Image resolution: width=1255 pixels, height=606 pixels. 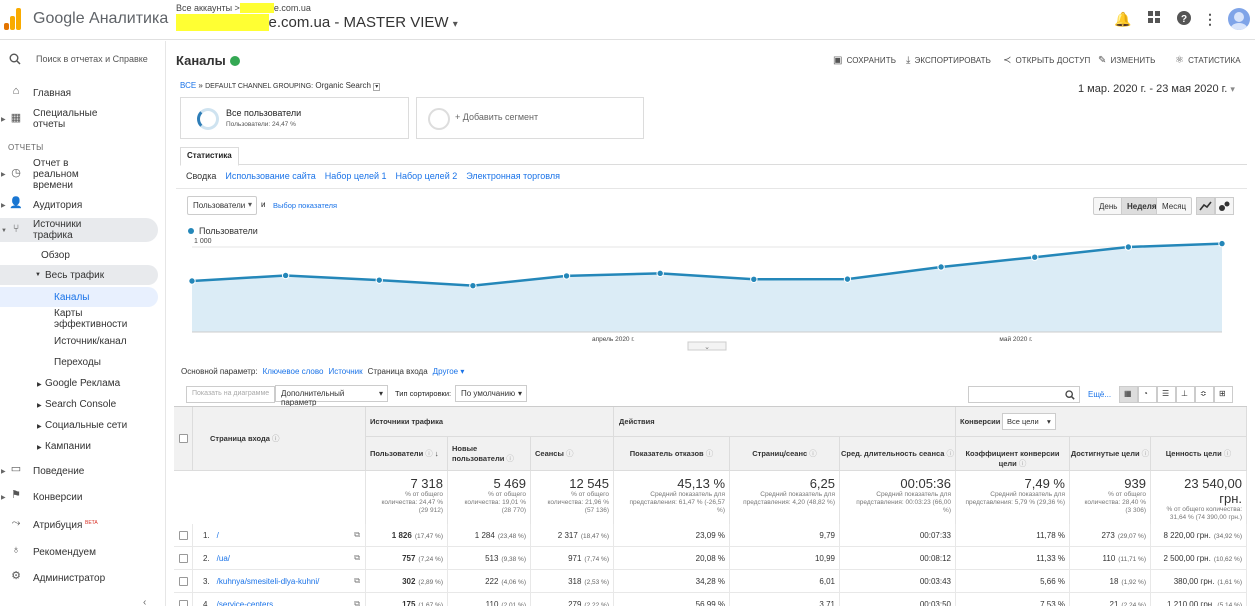 I want to click on col-sessions: Сеансы ⓘ, so click(x=572, y=454).